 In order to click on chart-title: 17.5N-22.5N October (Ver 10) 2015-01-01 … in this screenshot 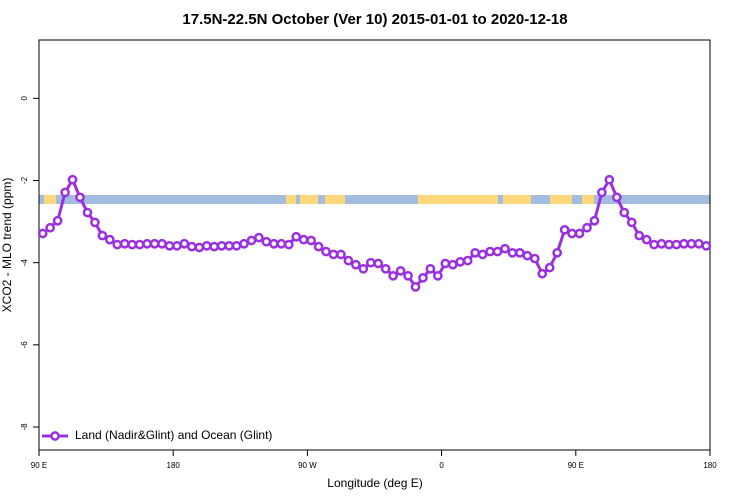, I will do `click(374, 19)`.